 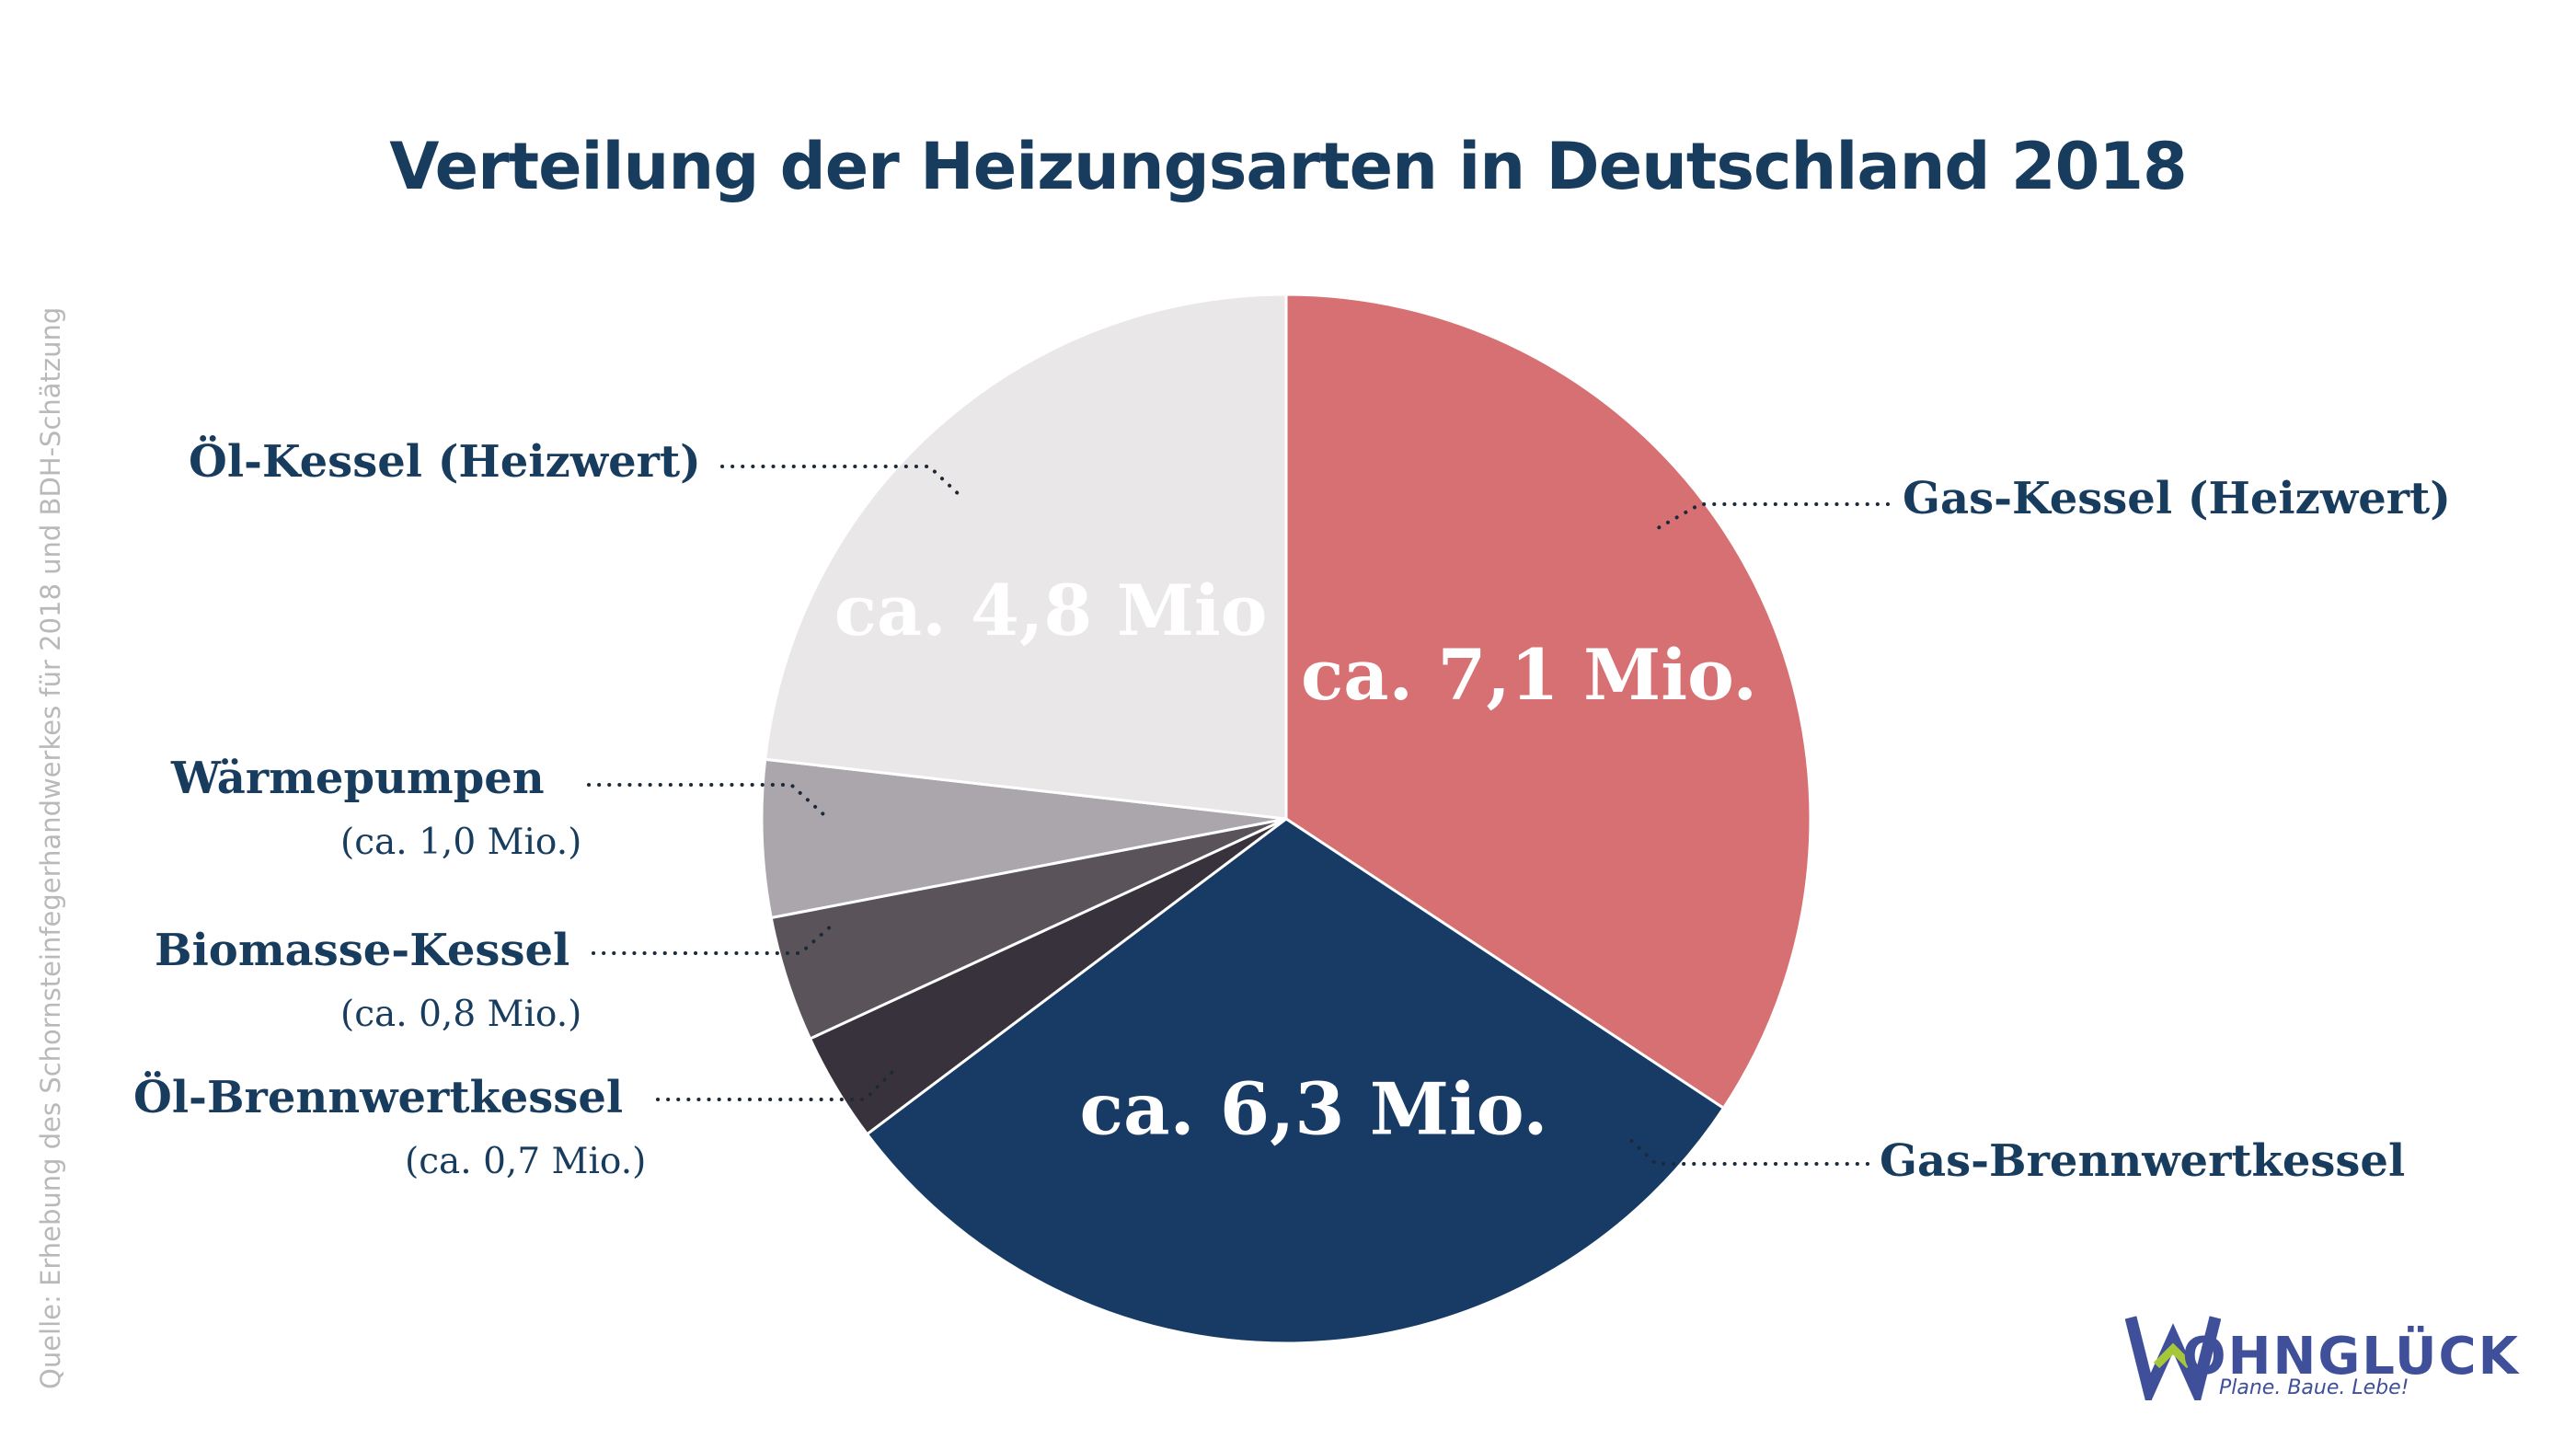 I want to click on legend-label-gas-brennwert: Gas-Brennwertkessel, so click(x=2143, y=1161).